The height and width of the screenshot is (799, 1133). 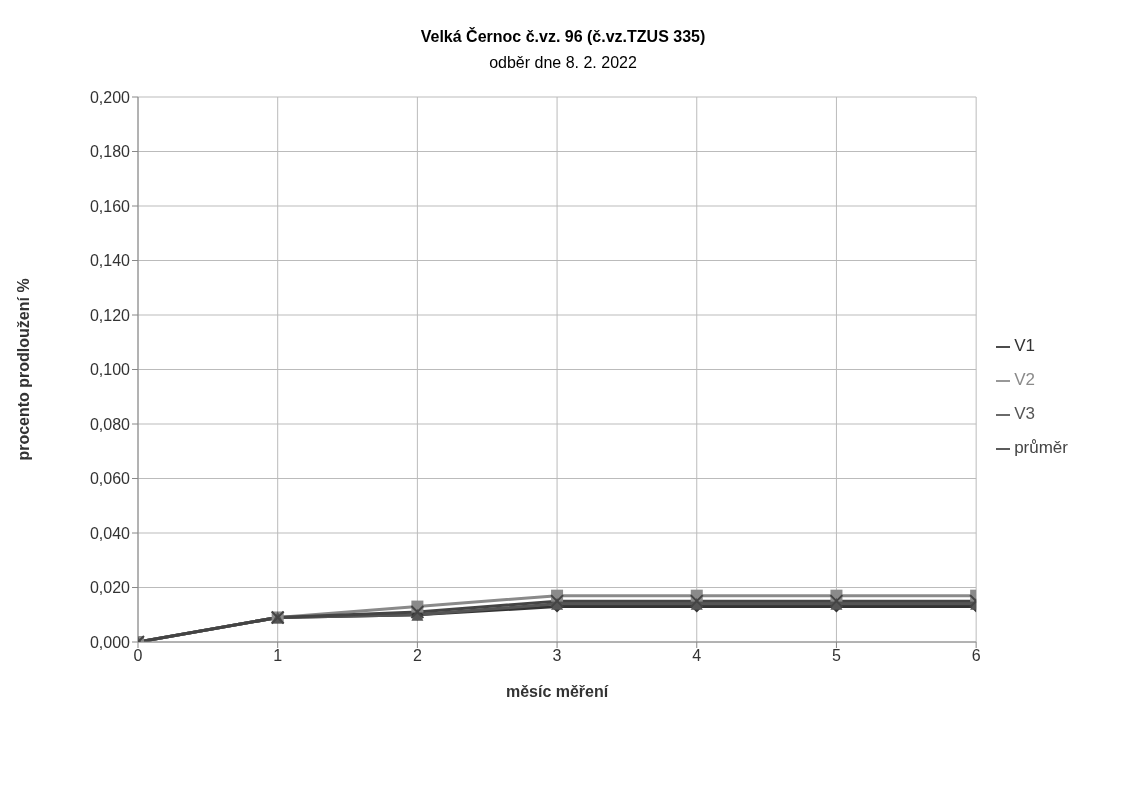 What do you see at coordinates (557, 691) in the screenshot?
I see `x-axis-title: měsíc měření` at bounding box center [557, 691].